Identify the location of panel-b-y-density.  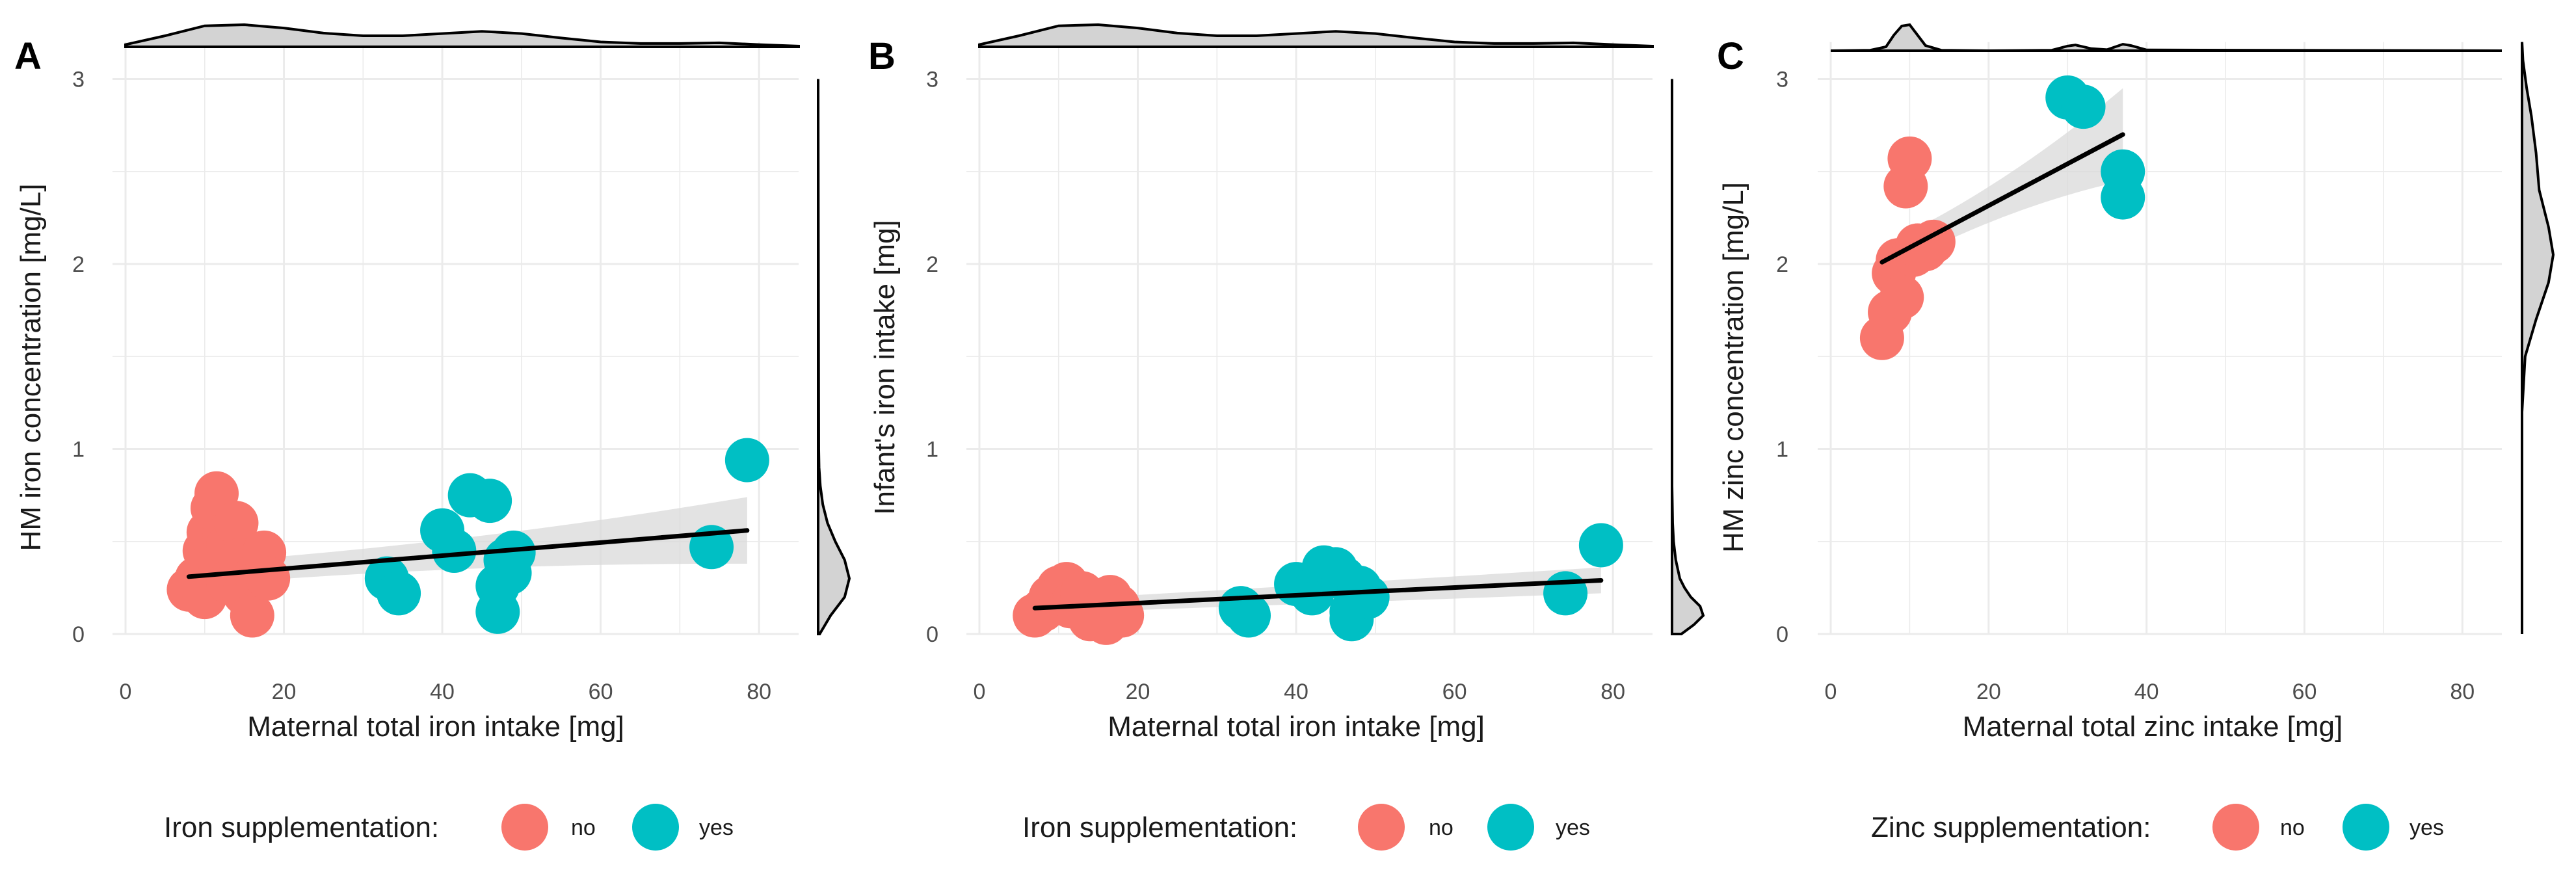
(1688, 357).